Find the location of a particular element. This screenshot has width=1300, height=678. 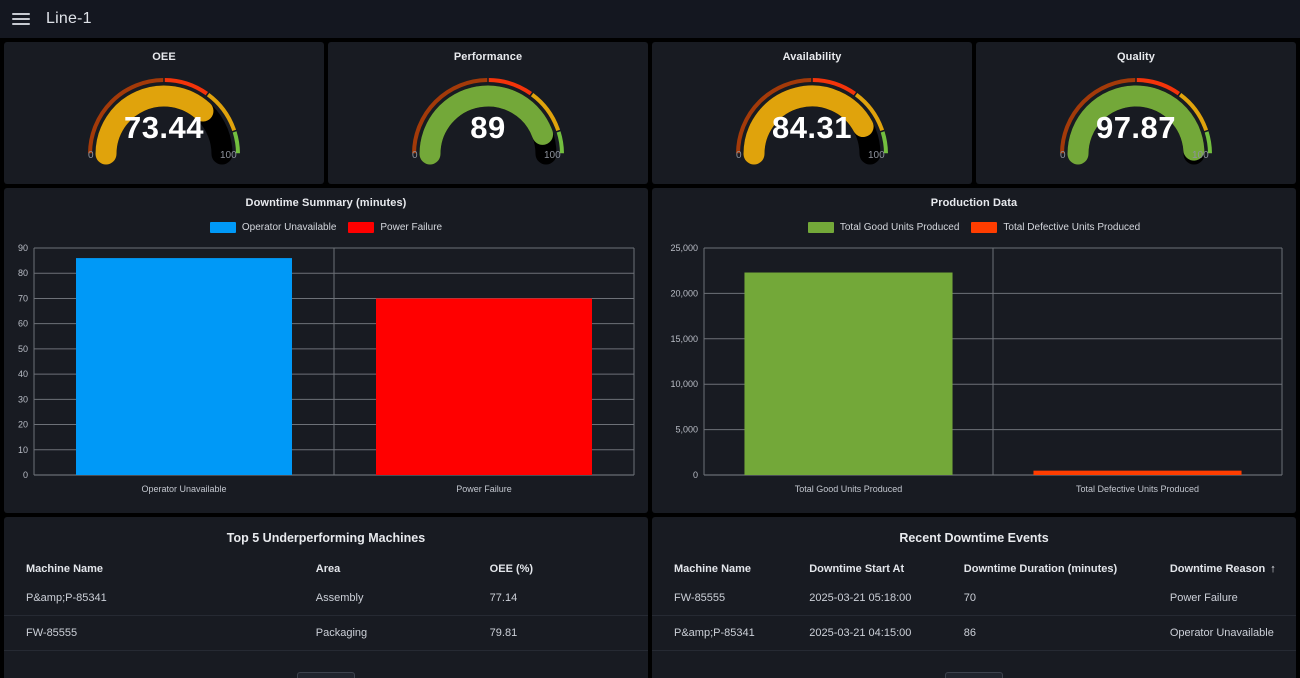

pagination-downtime is located at coordinates (974, 675).